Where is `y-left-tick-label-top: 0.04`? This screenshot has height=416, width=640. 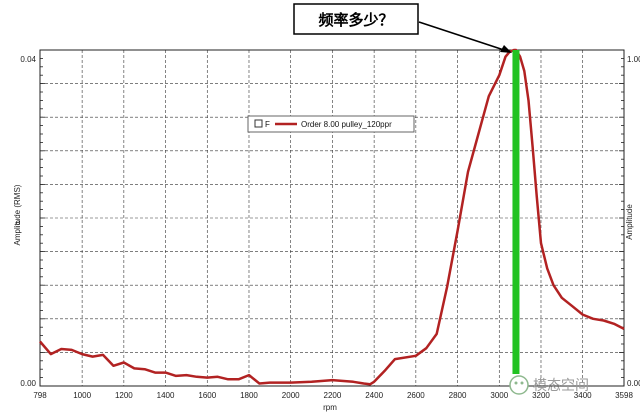 y-left-tick-label-top: 0.04 is located at coordinates (28, 59).